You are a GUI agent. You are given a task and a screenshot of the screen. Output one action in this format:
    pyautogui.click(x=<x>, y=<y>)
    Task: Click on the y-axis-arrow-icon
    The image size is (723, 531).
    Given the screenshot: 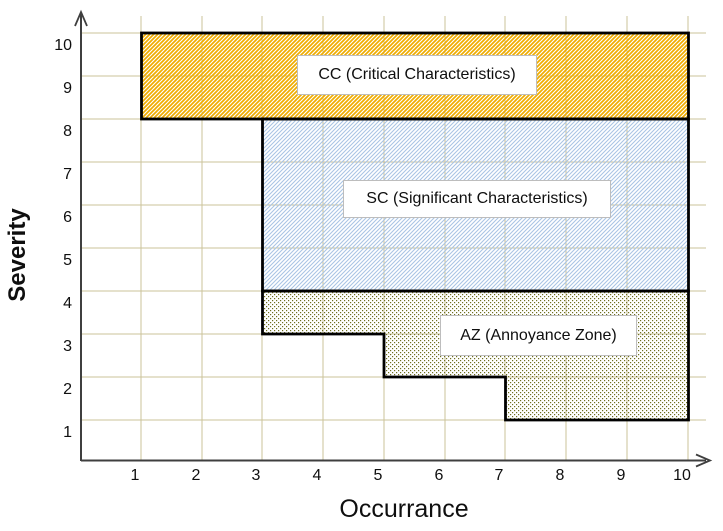 What is the action you would take?
    pyautogui.click(x=81, y=18)
    